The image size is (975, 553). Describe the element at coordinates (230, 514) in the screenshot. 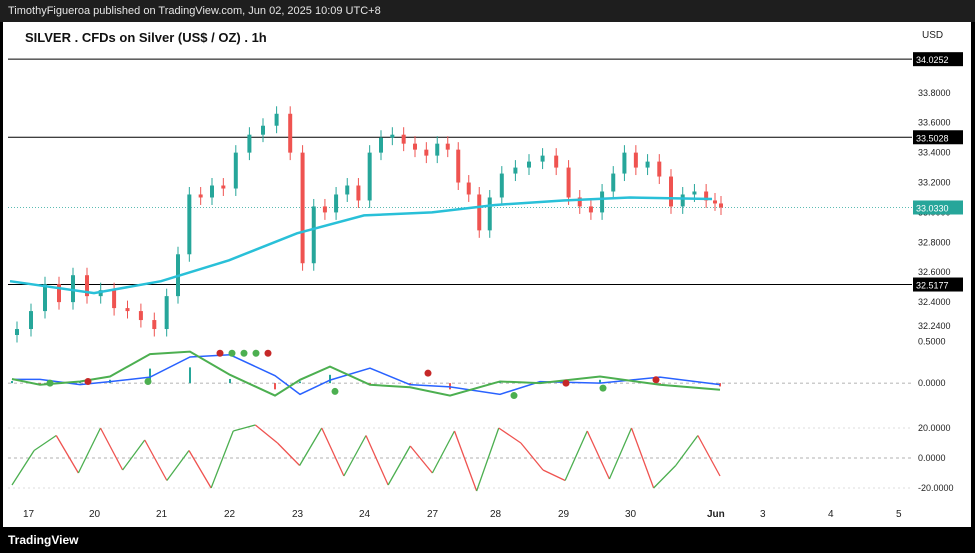

I see `x-tick-label: 22` at that location.